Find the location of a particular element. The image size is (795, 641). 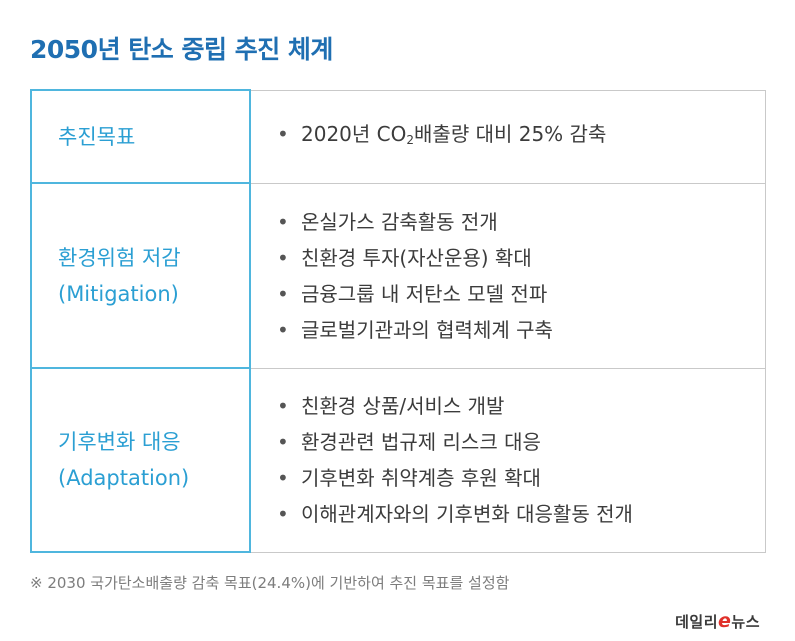

list-item-text: 기후변화 취약계층 후원 확대 is located at coordinates (421, 478).